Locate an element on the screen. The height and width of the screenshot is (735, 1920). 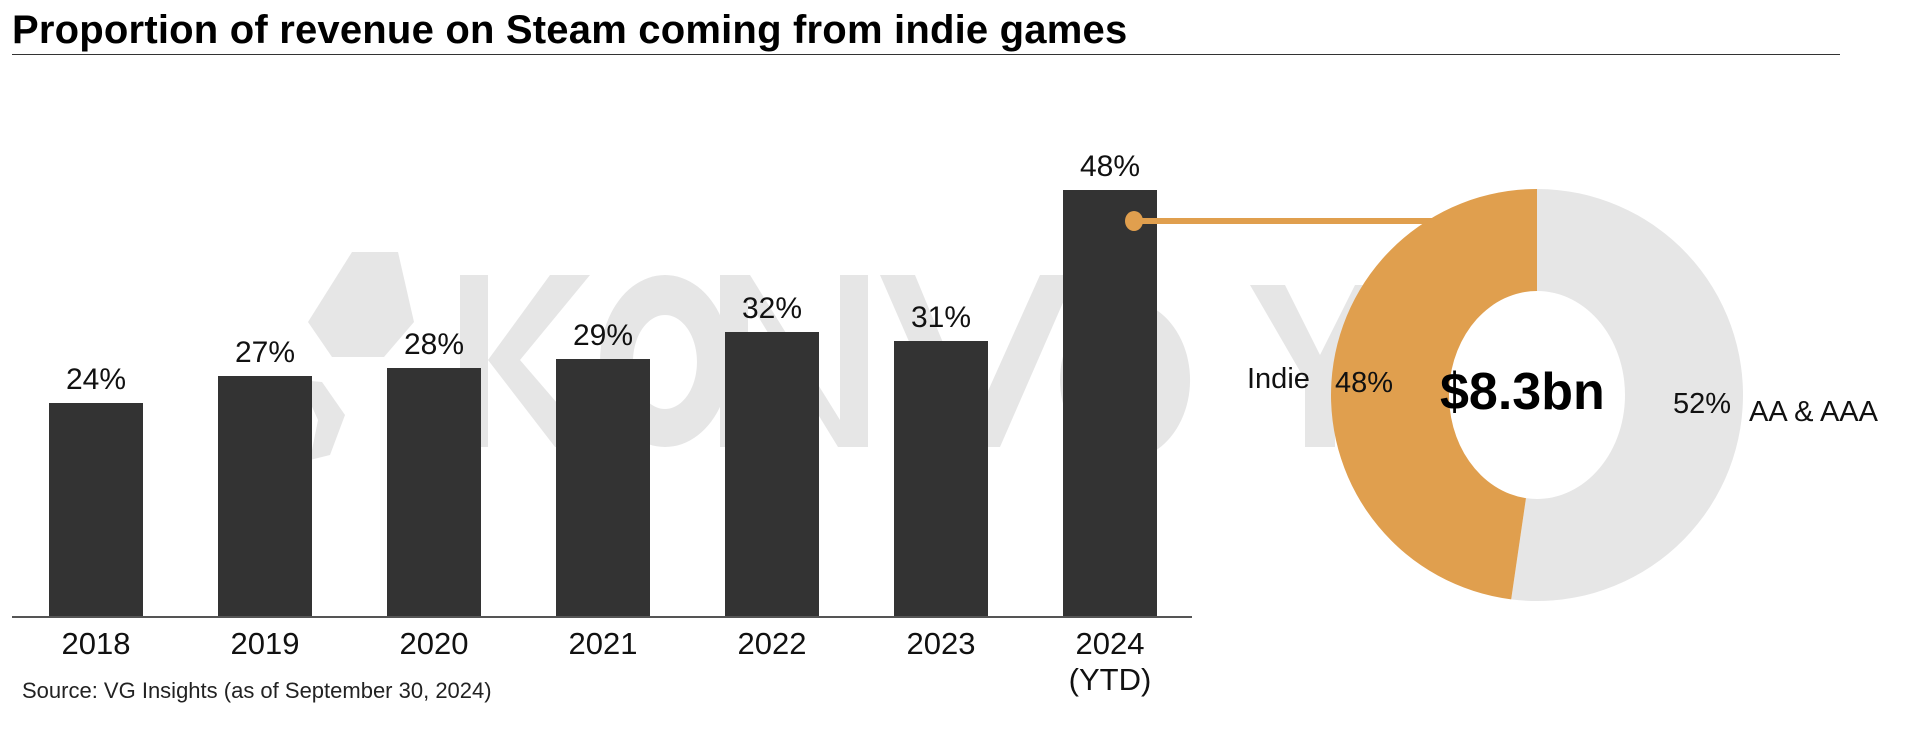
bar-value-label: 48% is located at coordinates (1110, 166).